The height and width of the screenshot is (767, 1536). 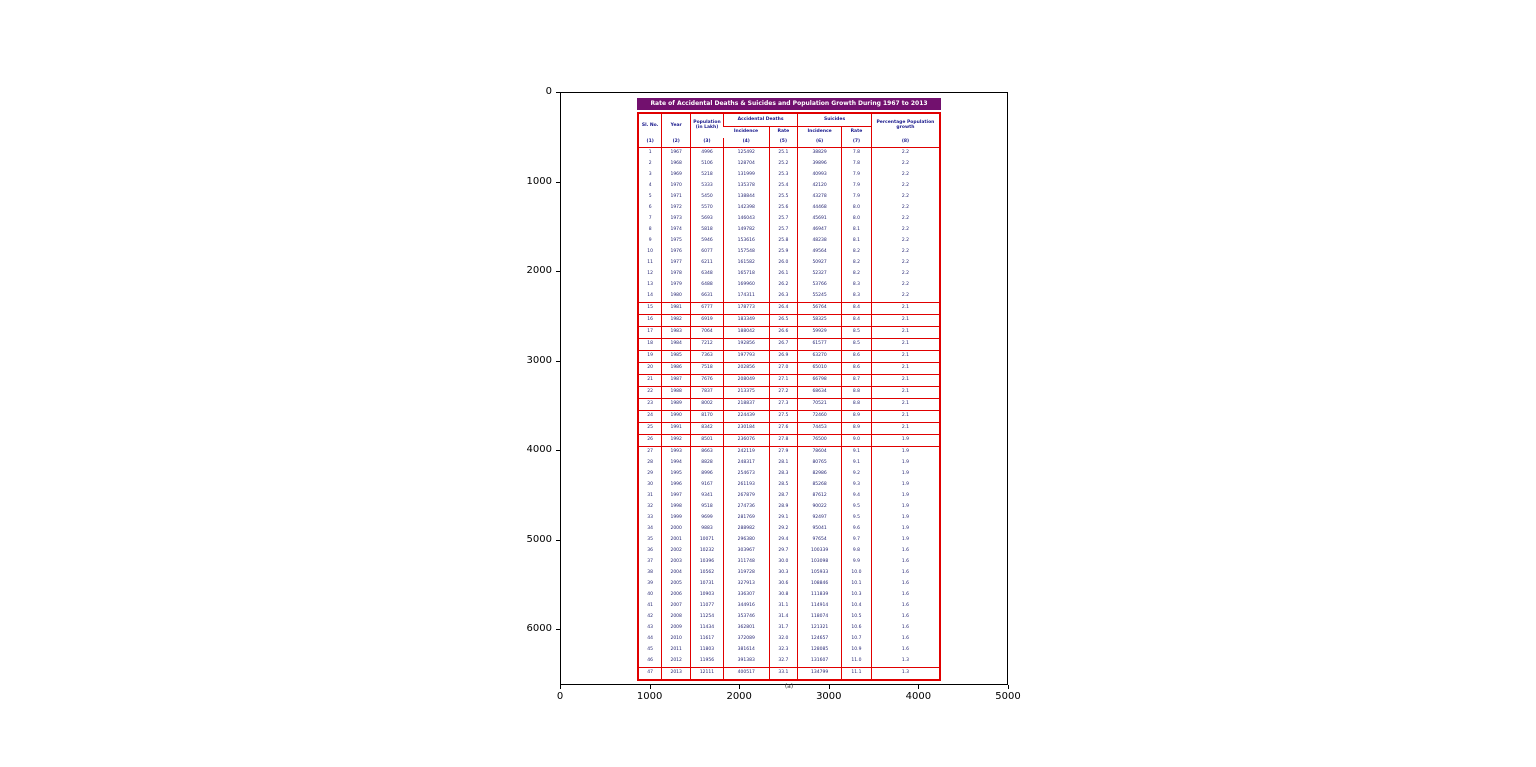 I want to click on table-cell: 8002, so click(x=707, y=404).